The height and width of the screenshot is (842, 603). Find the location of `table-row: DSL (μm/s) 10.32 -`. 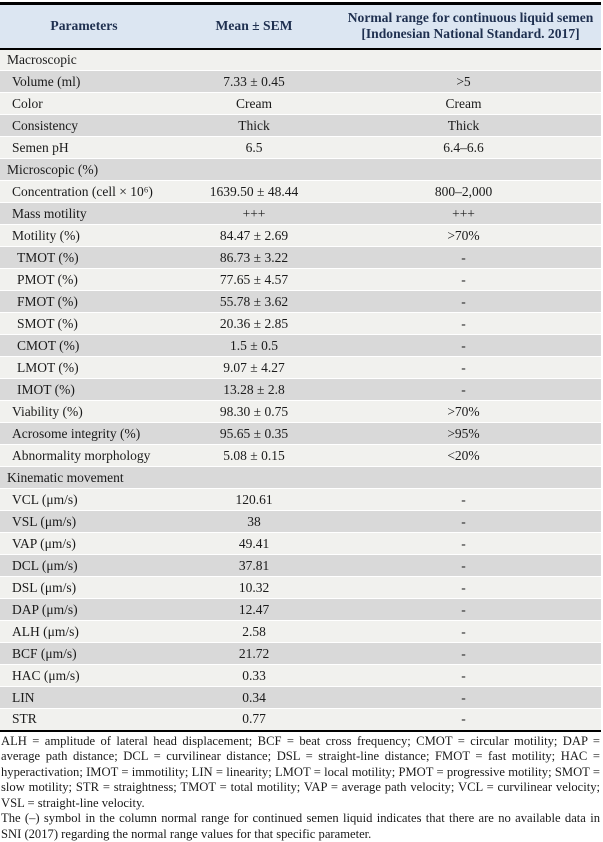

table-row: DSL (μm/s) 10.32 - is located at coordinates (300, 587).